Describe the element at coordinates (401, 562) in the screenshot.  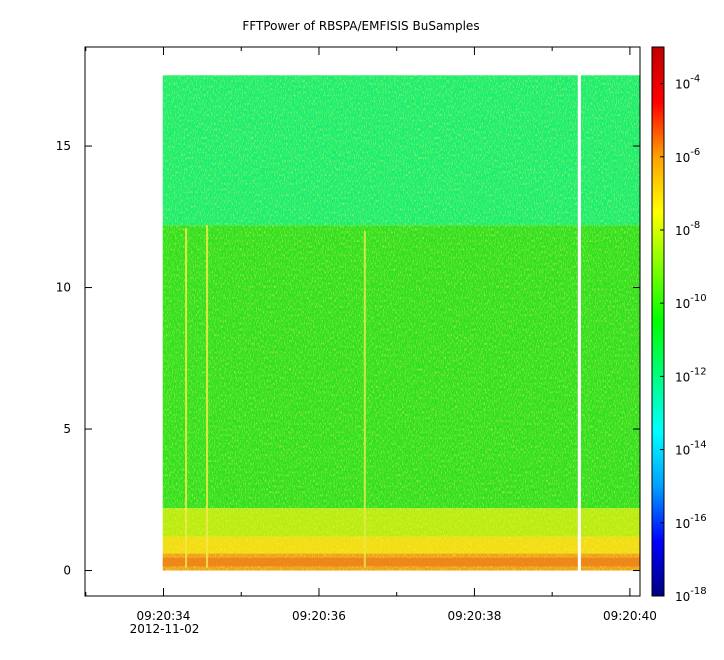
I see `low-frequency-strip` at that location.